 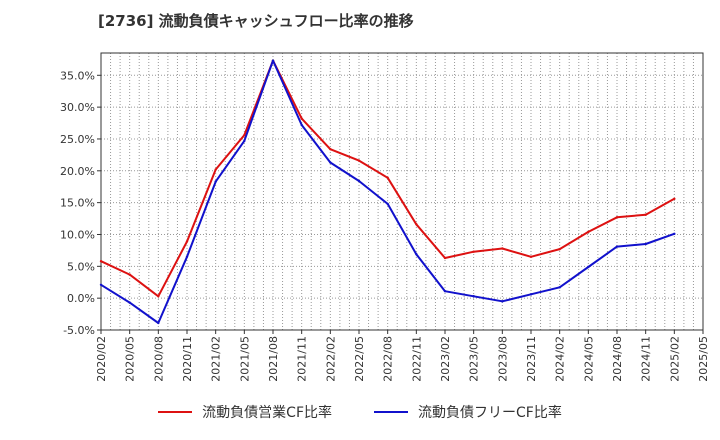 What do you see at coordinates (256, 21) in the screenshot?
I see `chart-title: [2736] 流動負債キャッシュフロー比率の推移` at bounding box center [256, 21].